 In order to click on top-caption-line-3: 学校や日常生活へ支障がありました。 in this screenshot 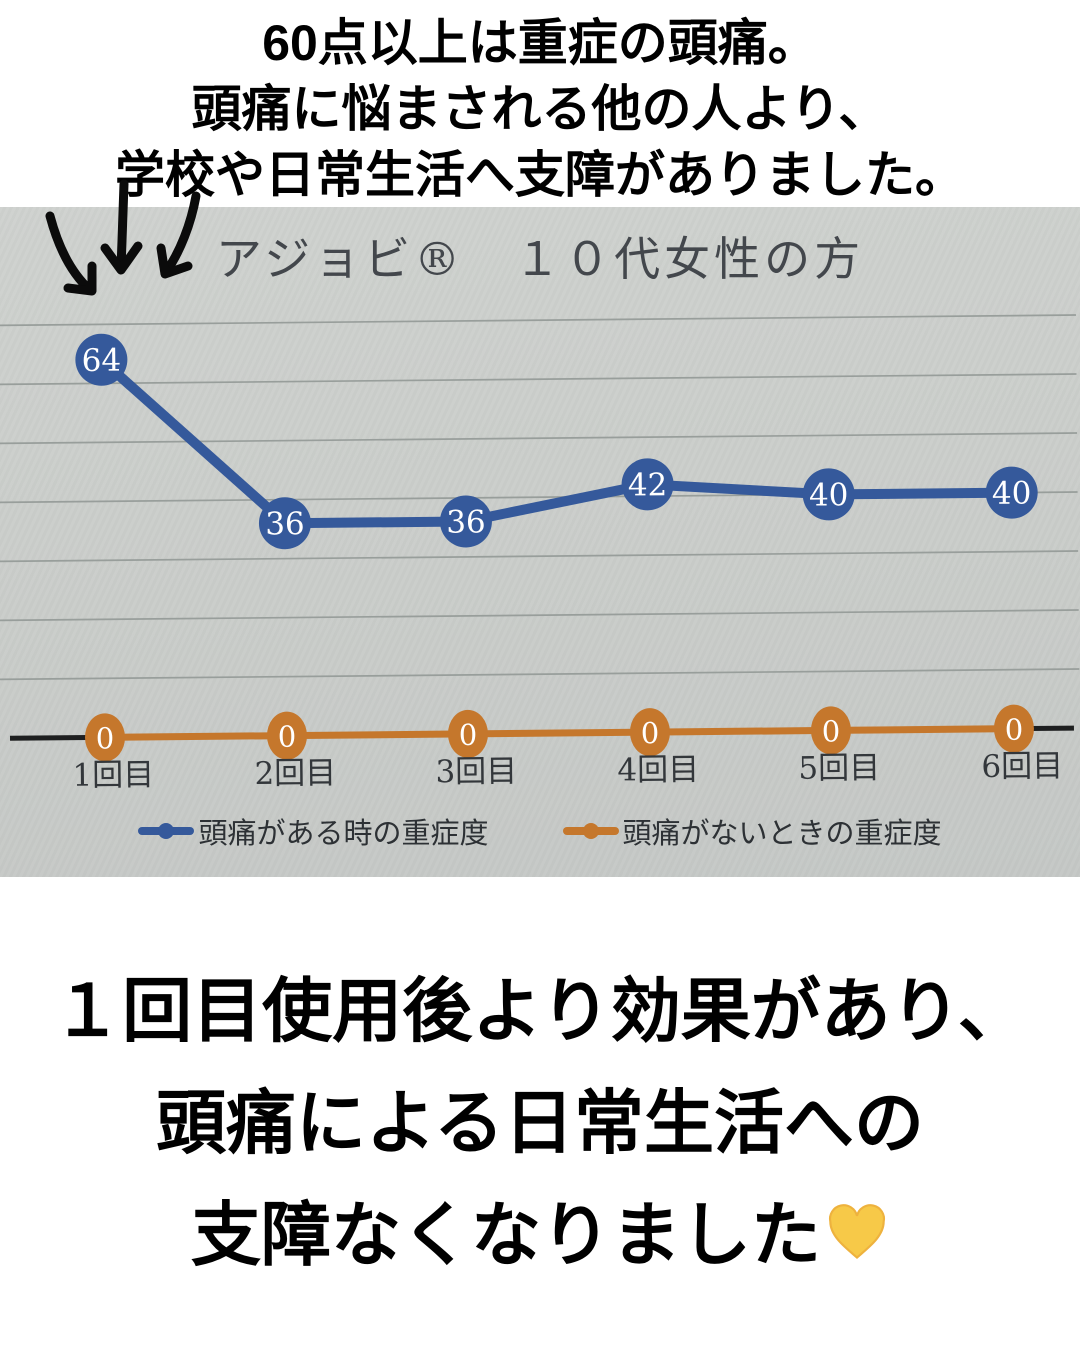, I will do `click(540, 175)`.